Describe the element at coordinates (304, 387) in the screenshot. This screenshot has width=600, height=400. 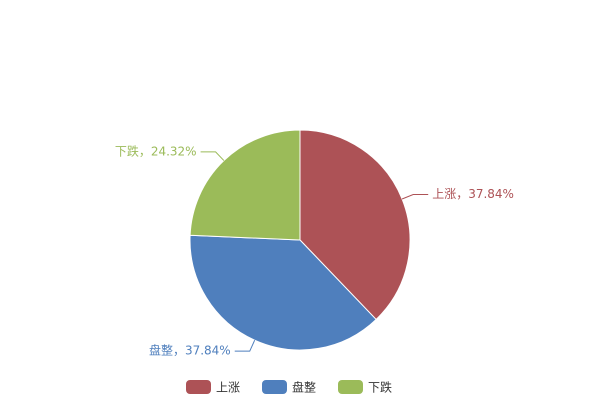
I see `legend-label: 盘整` at that location.